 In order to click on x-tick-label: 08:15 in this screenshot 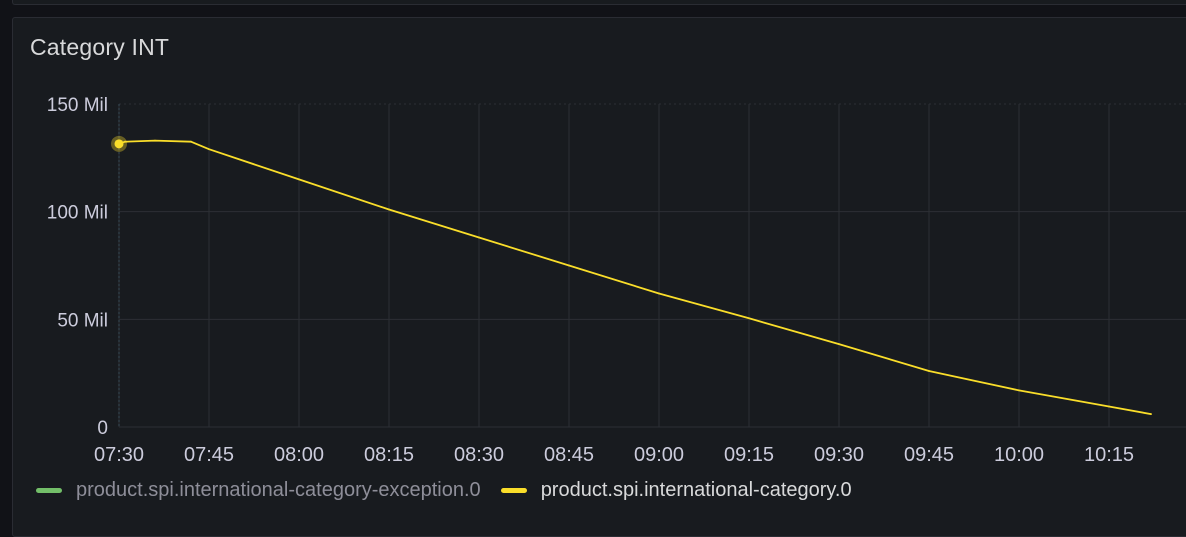, I will do `click(389, 455)`.